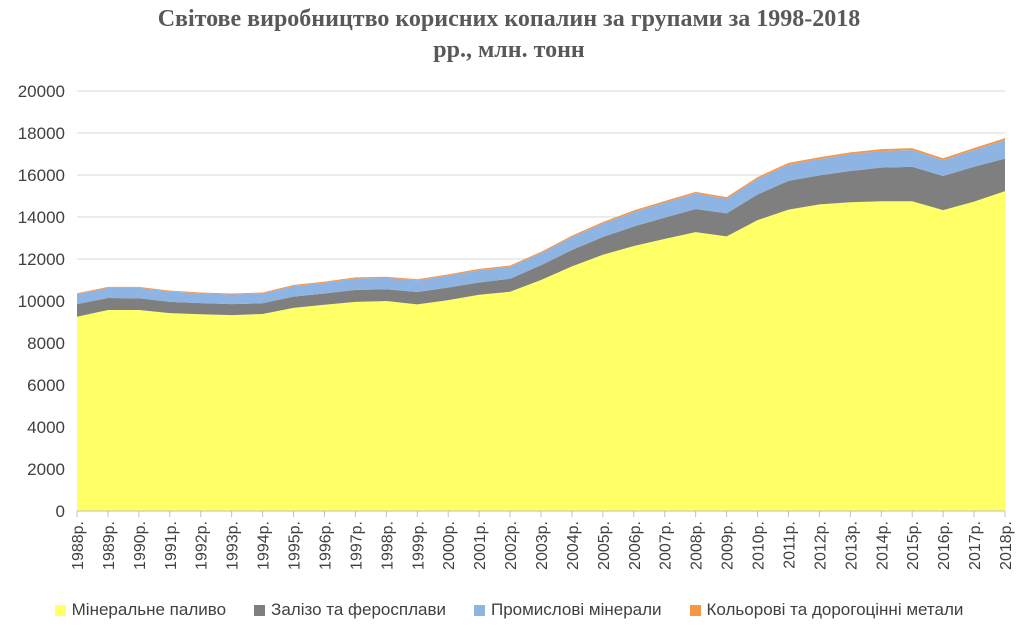 Image resolution: width=1018 pixels, height=632 pixels. I want to click on x-tick-label: 1989р., so click(109, 545).